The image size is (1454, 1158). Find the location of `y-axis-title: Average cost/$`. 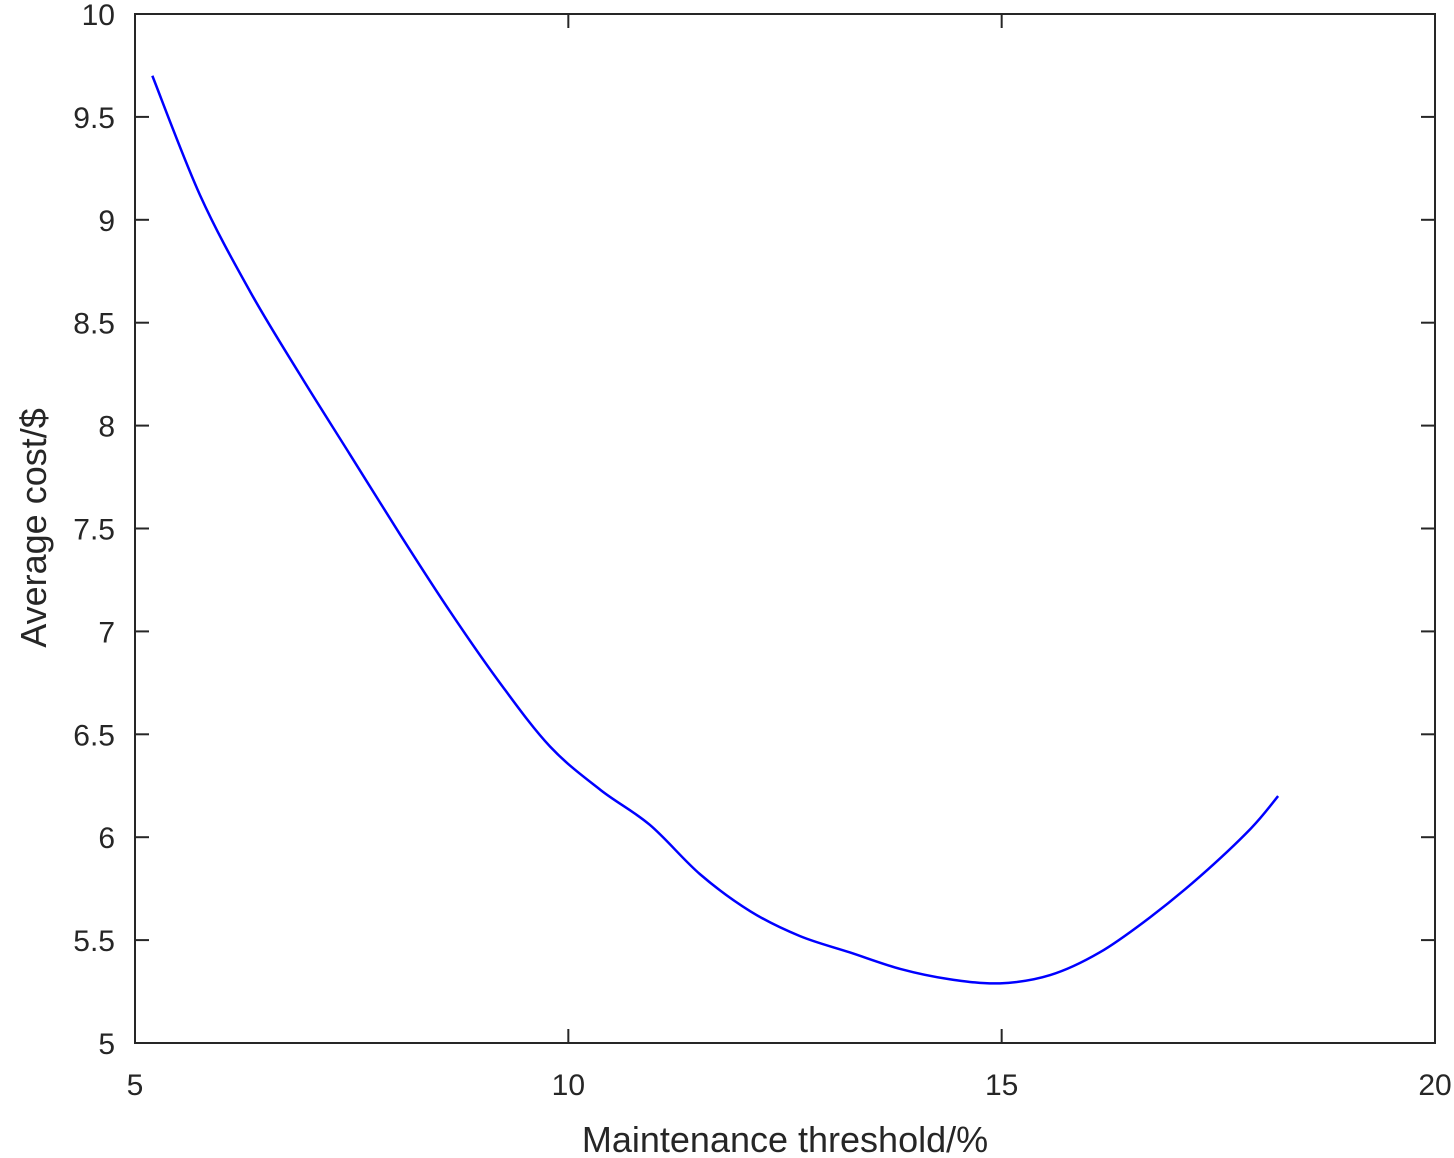

y-axis-title: Average cost/$ is located at coordinates (33, 527).